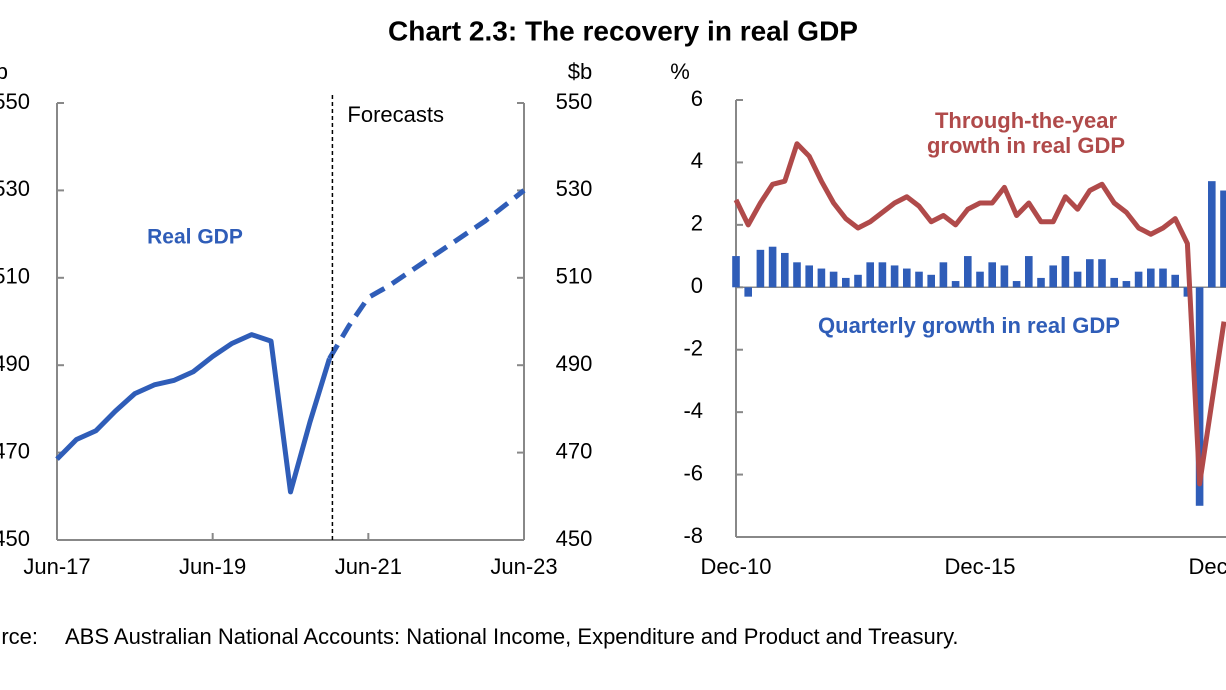 This screenshot has height=690, width=1226. What do you see at coordinates (980, 566) in the screenshot?
I see `x-tick-label: Dec-15` at bounding box center [980, 566].